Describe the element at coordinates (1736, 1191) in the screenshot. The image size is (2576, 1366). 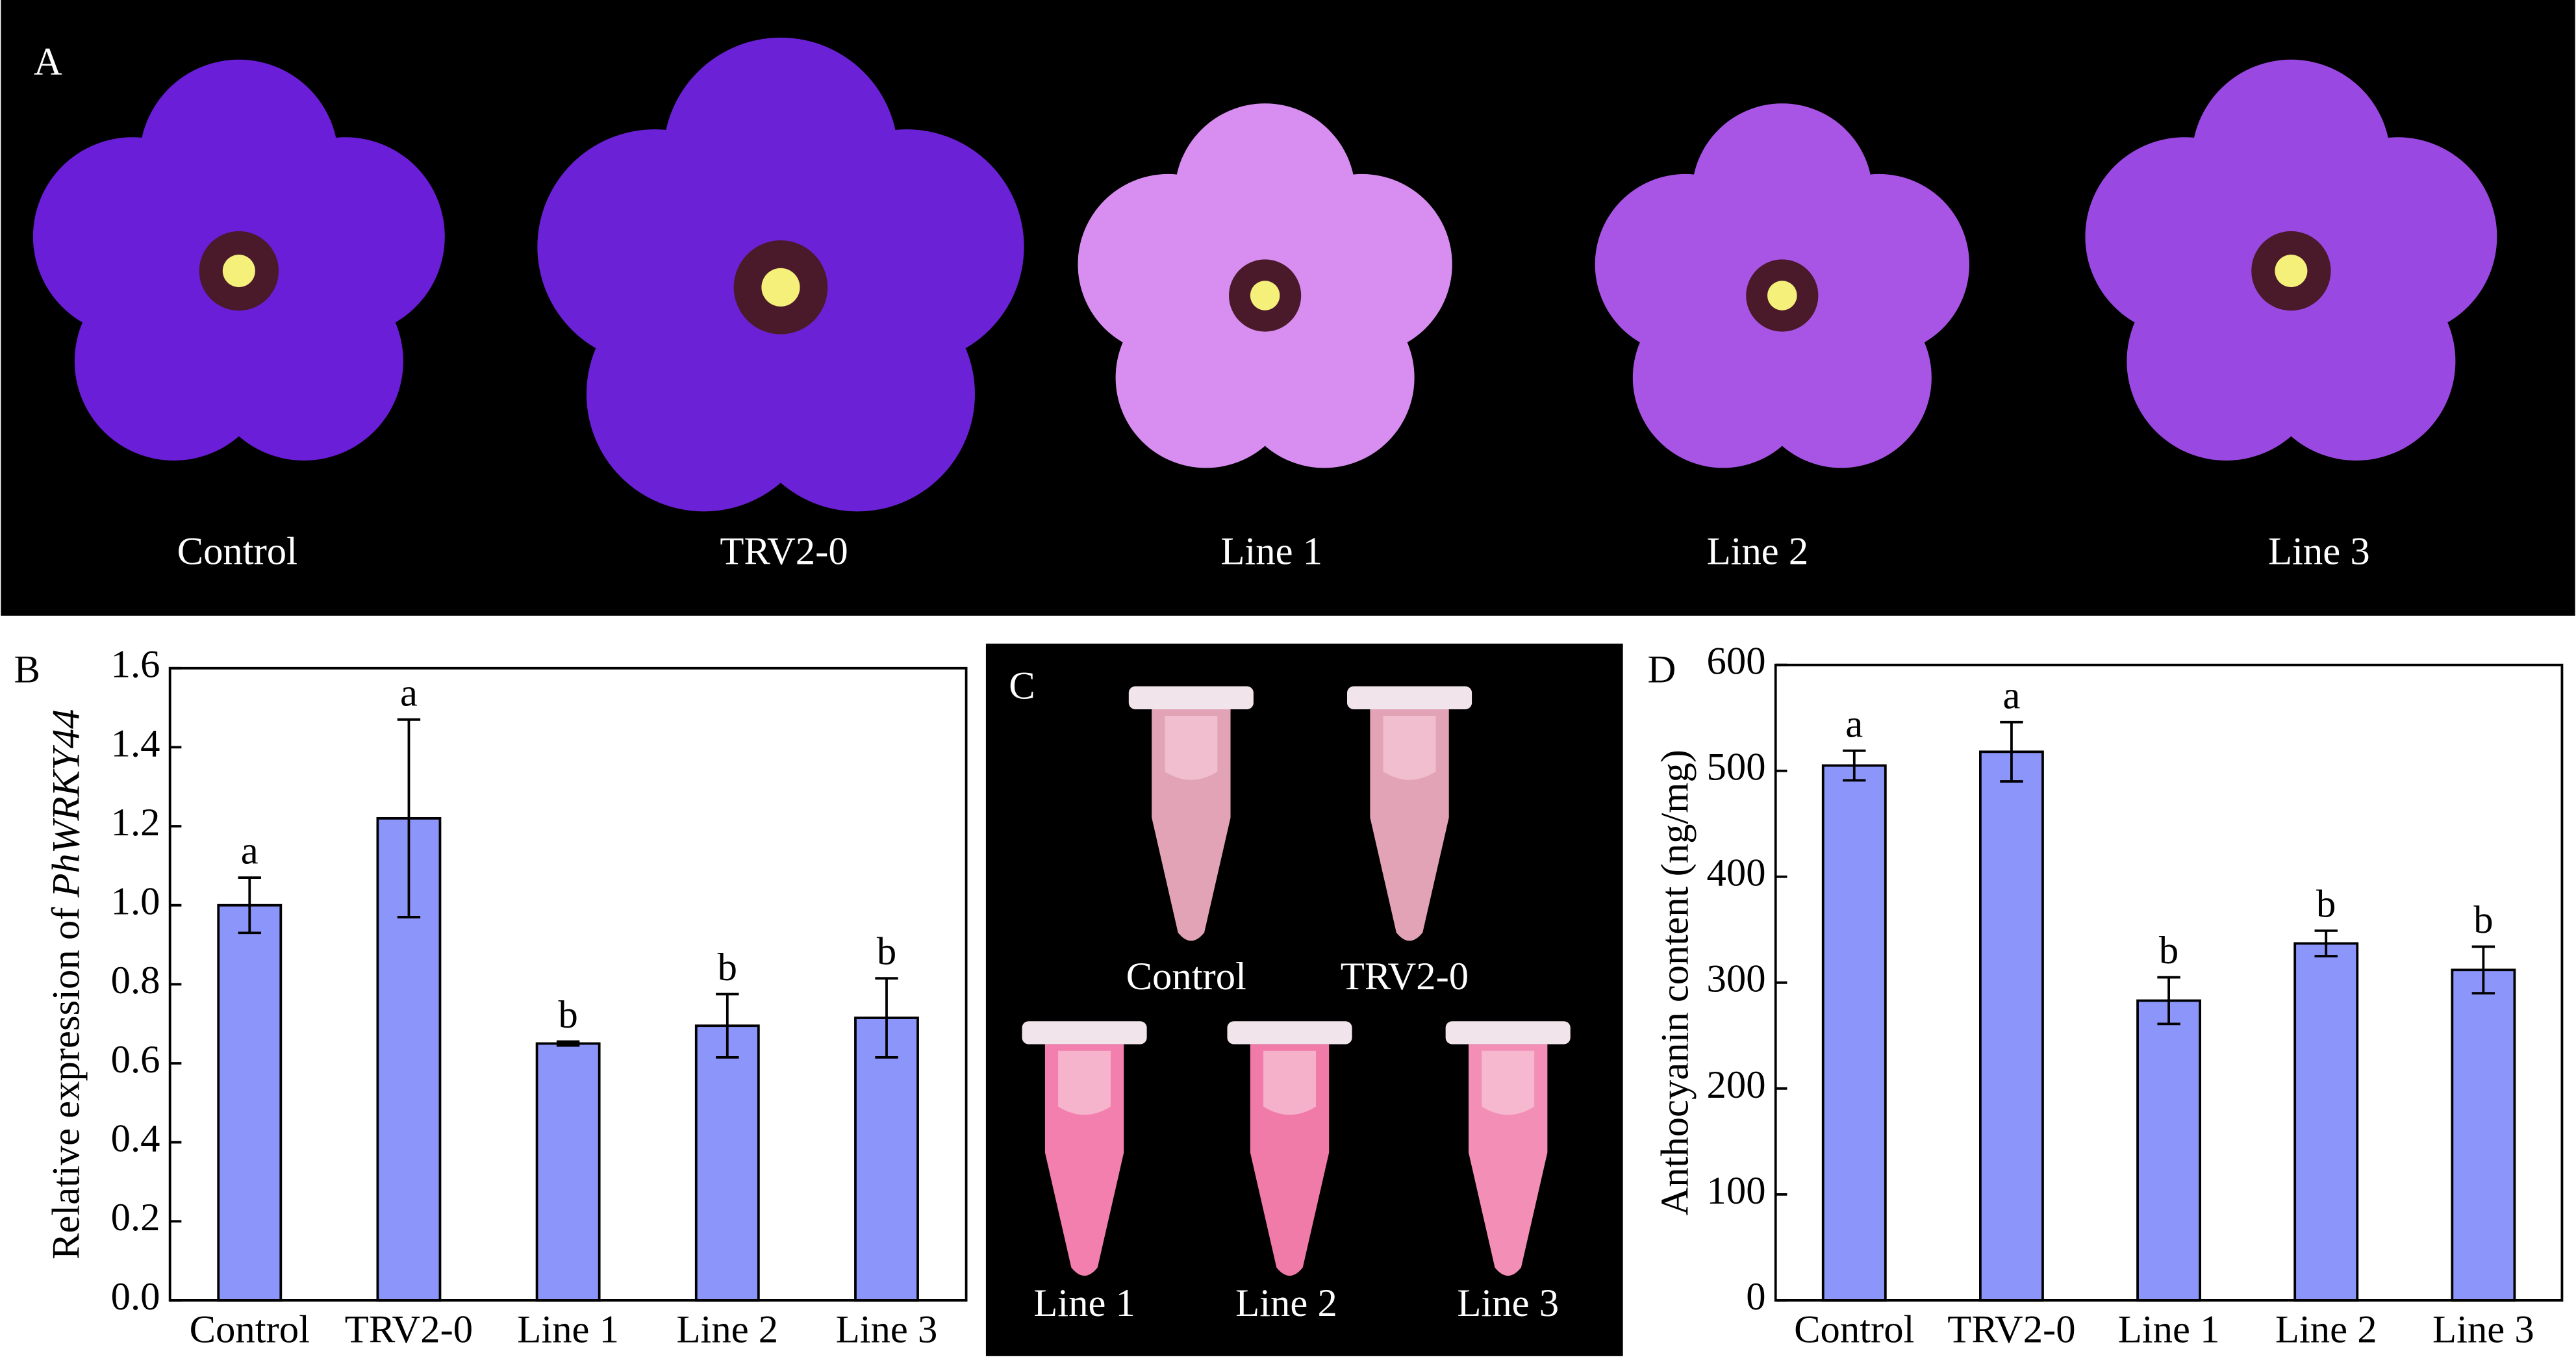
I see `y-tick-label: 100` at that location.